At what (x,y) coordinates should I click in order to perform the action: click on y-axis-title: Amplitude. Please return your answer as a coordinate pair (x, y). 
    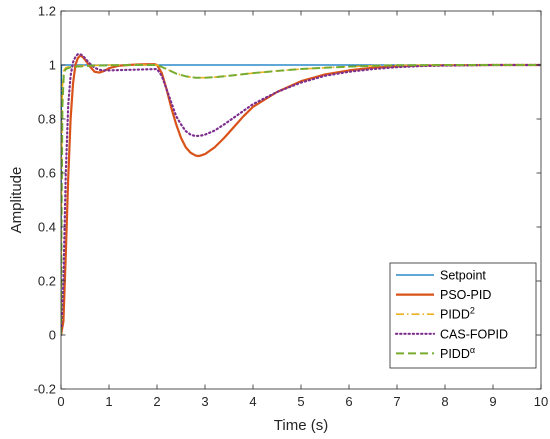
    Looking at the image, I should click on (16, 200).